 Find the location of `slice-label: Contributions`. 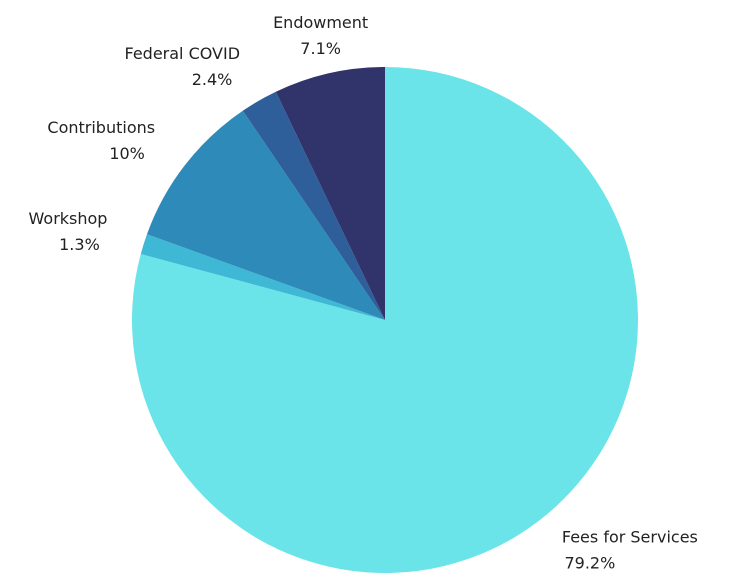

slice-label: Contributions is located at coordinates (101, 127).